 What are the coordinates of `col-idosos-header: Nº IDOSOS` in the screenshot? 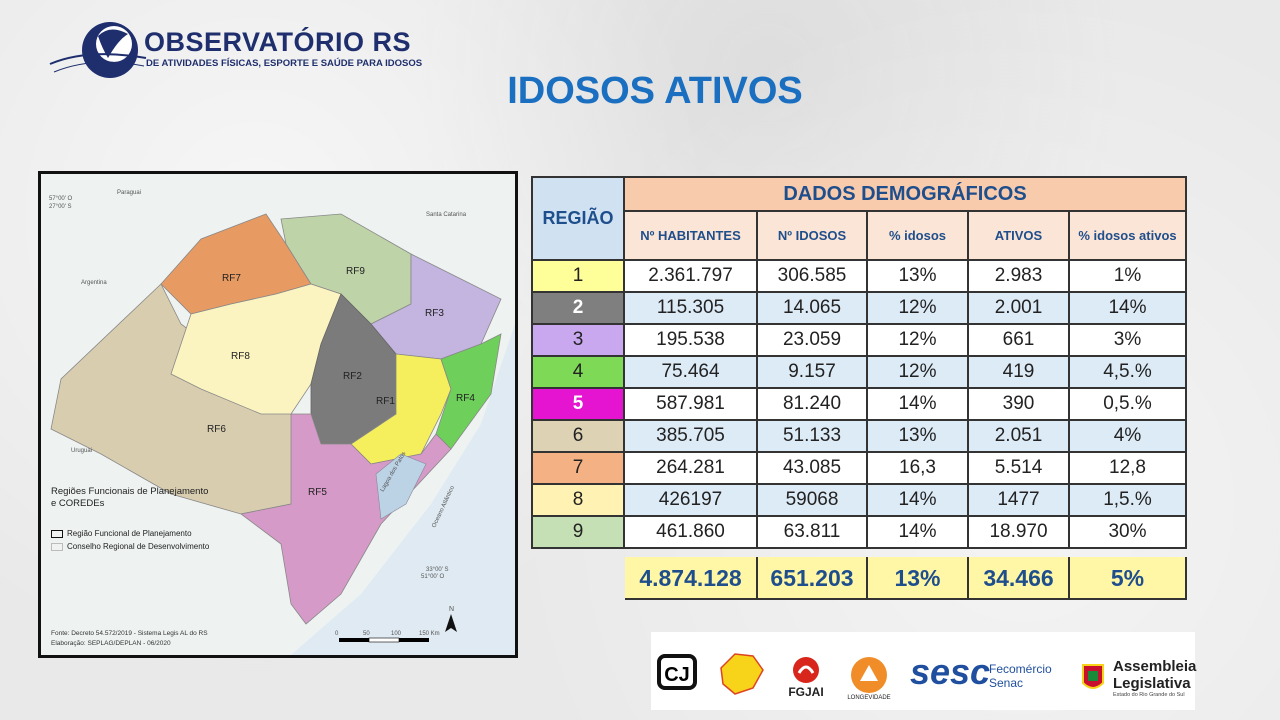 It's located at (813, 236).